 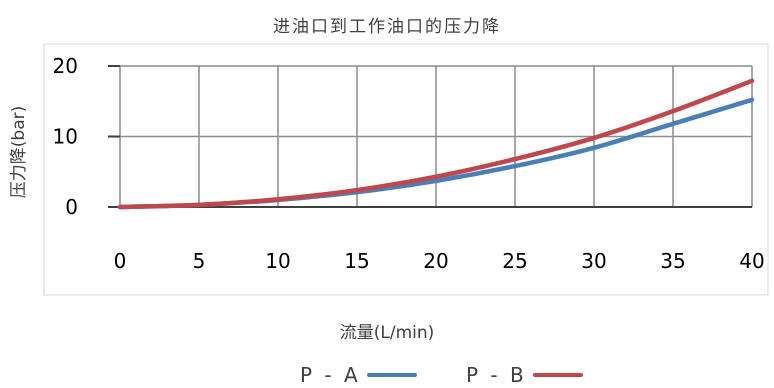 I want to click on legend-item-p-a: P - A, so click(x=358, y=375).